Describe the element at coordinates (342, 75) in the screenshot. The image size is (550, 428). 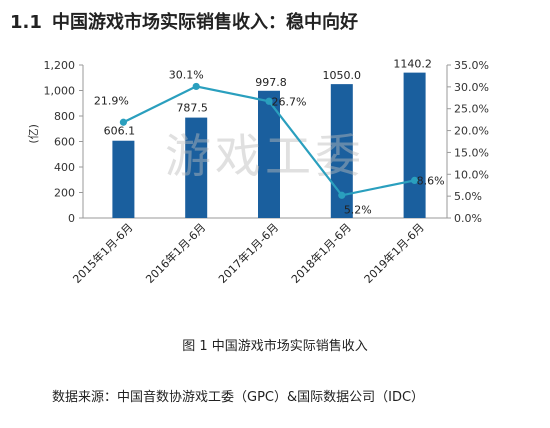
I see `bar-value-label: 1050.0` at that location.